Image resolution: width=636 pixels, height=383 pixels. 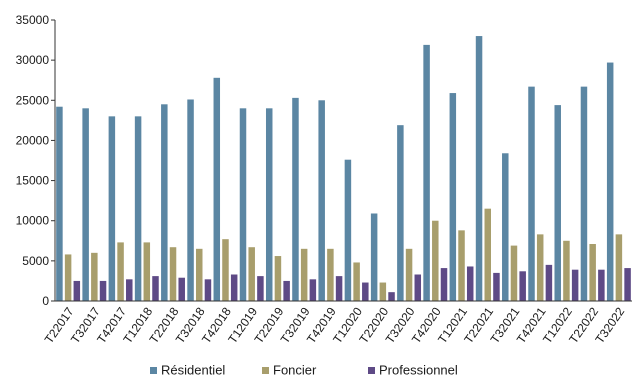 I want to click on bar-professionnel-t22019, so click(x=286, y=290).